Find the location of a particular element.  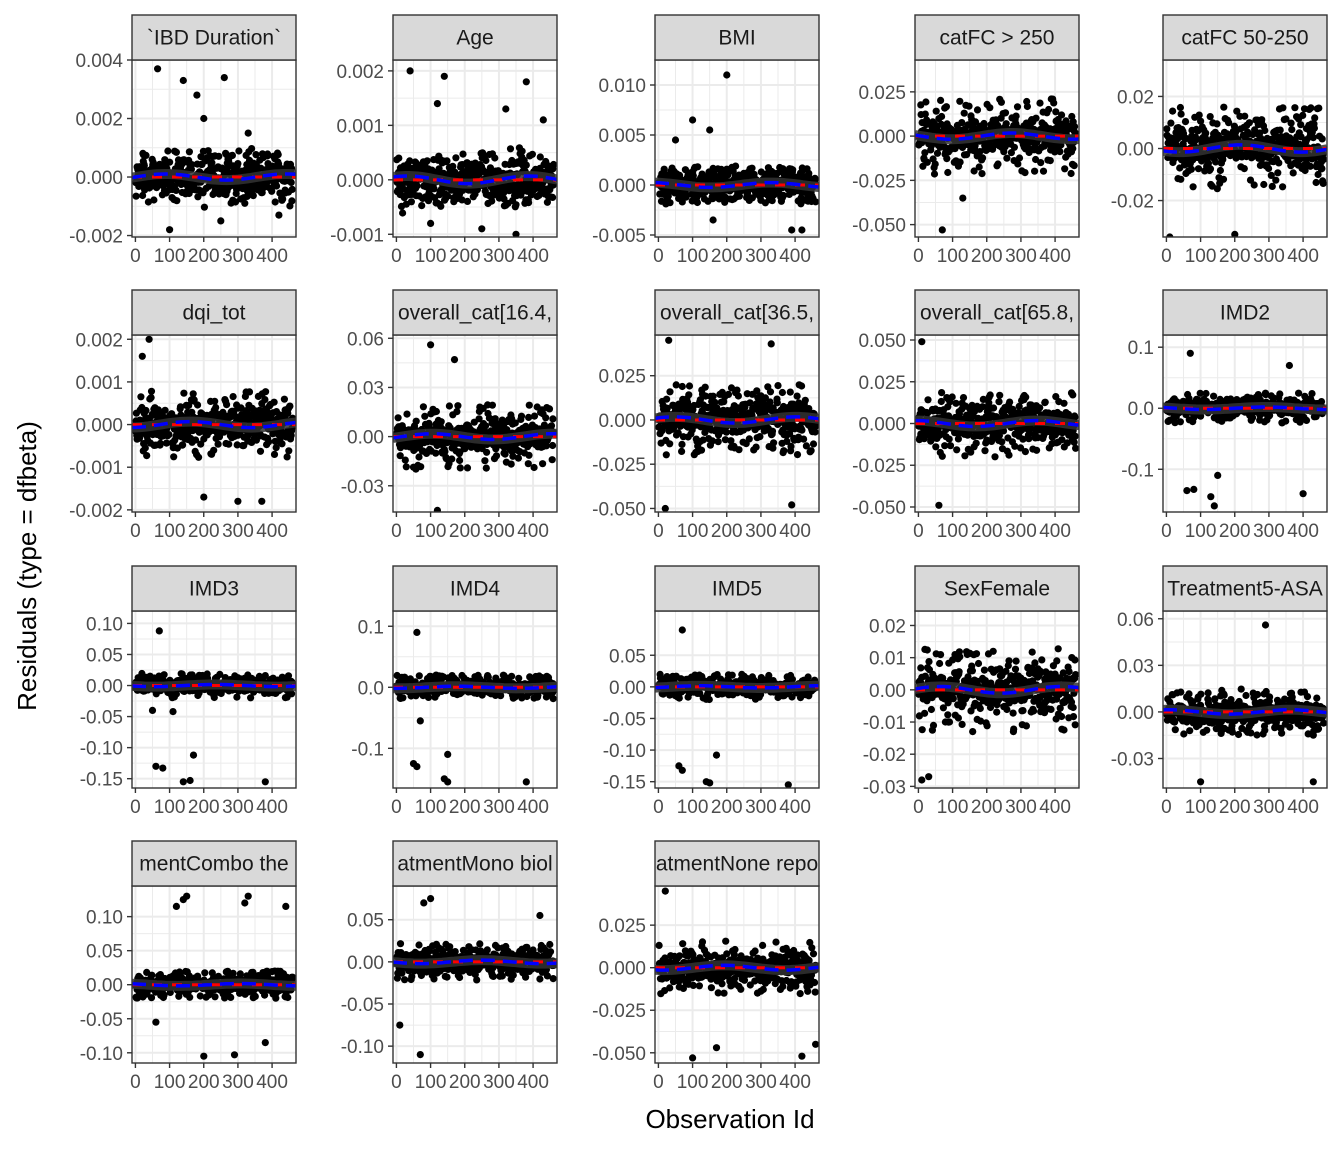

facet-strip-label: catFC > 250 is located at coordinates (997, 38).